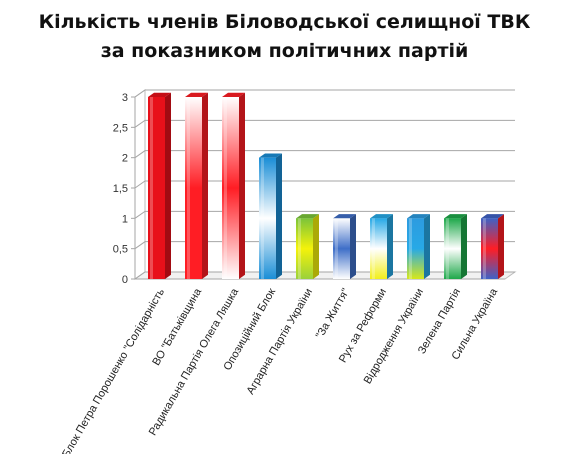  What do you see at coordinates (120, 128) in the screenshot?
I see `y-tick-label: 2,5` at bounding box center [120, 128].